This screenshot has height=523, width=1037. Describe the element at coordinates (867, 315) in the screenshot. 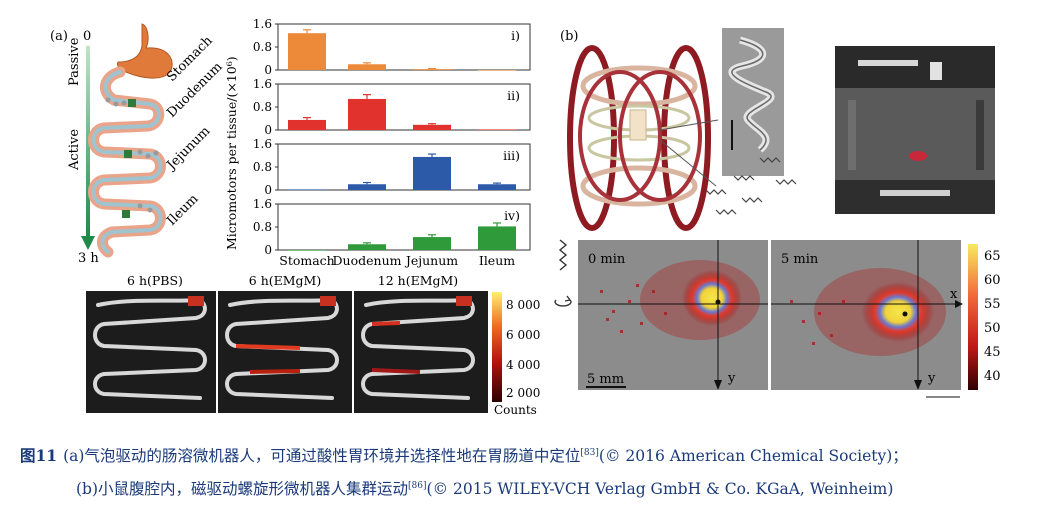

I see `heatmap-5min` at that location.